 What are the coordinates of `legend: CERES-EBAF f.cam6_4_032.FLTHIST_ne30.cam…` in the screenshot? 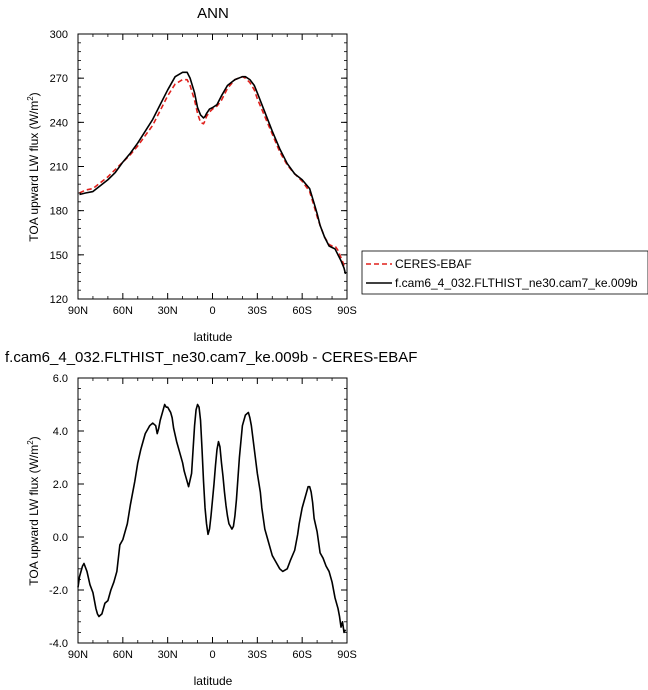 It's located at (504, 272).